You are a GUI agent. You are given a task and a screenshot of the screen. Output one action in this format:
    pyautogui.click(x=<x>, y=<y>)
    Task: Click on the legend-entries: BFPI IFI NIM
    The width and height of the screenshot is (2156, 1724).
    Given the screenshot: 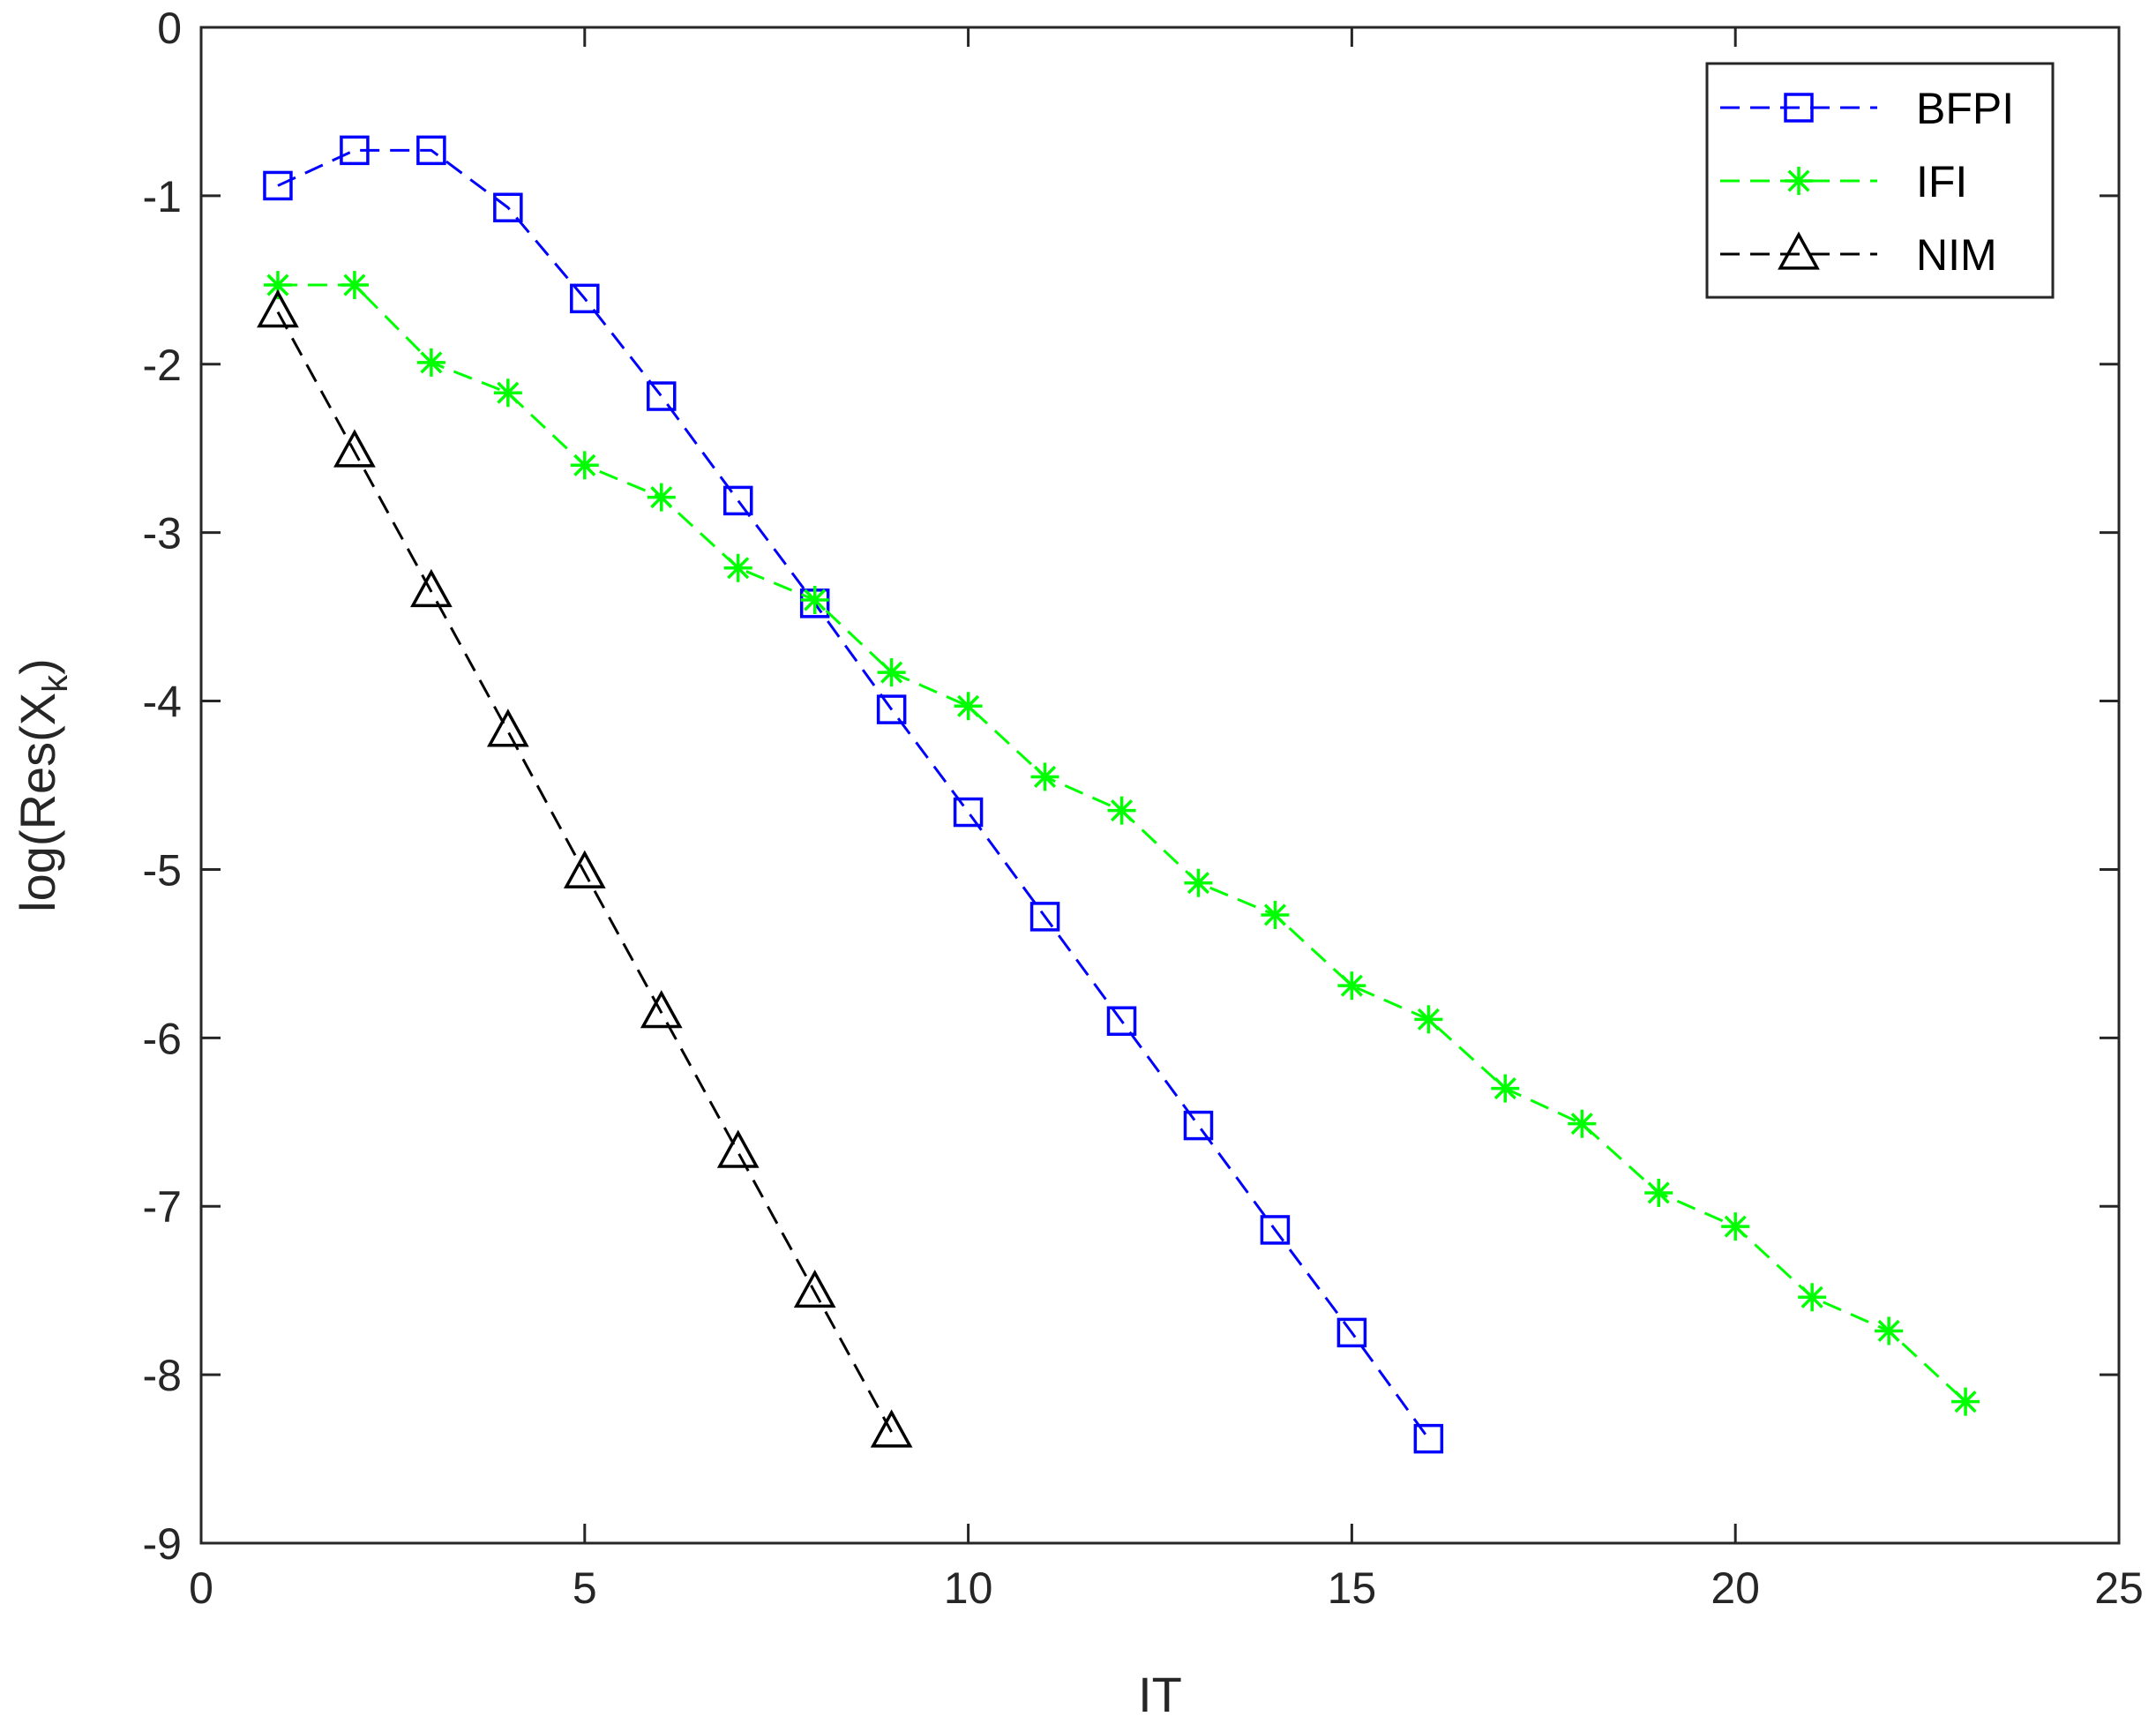 What is the action you would take?
    pyautogui.click(x=1867, y=182)
    